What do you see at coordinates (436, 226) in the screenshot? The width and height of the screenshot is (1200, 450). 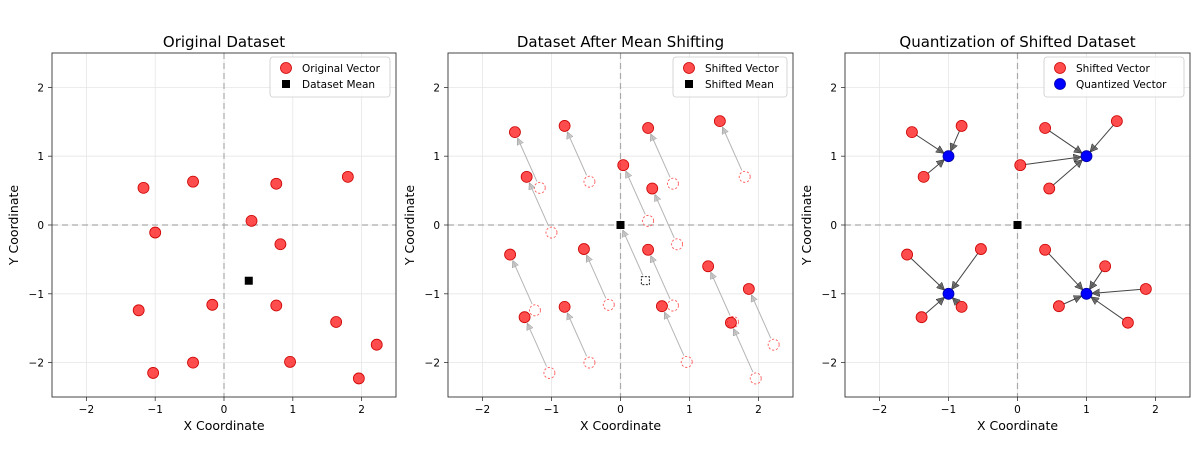 I see `y-tick-label: 0` at bounding box center [436, 226].